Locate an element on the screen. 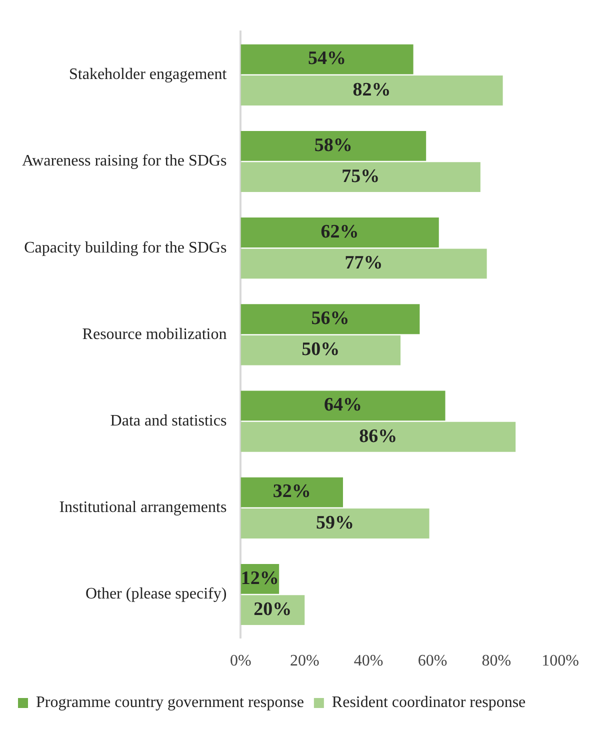  data-label: 58% is located at coordinates (333, 145).